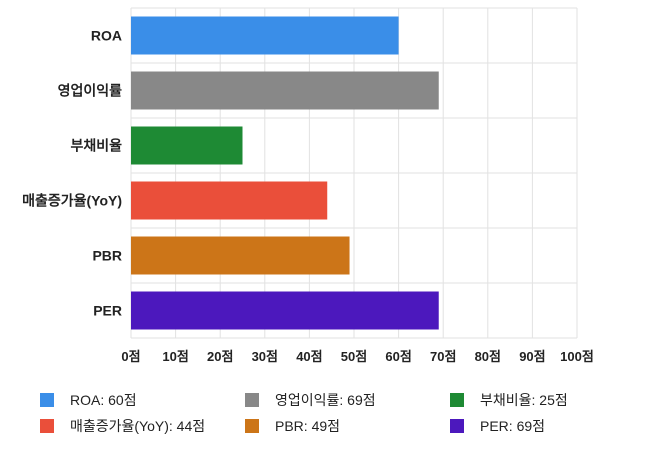 Image resolution: width=650 pixels, height=450 pixels. I want to click on x-tick-label: 10점, so click(175, 356).